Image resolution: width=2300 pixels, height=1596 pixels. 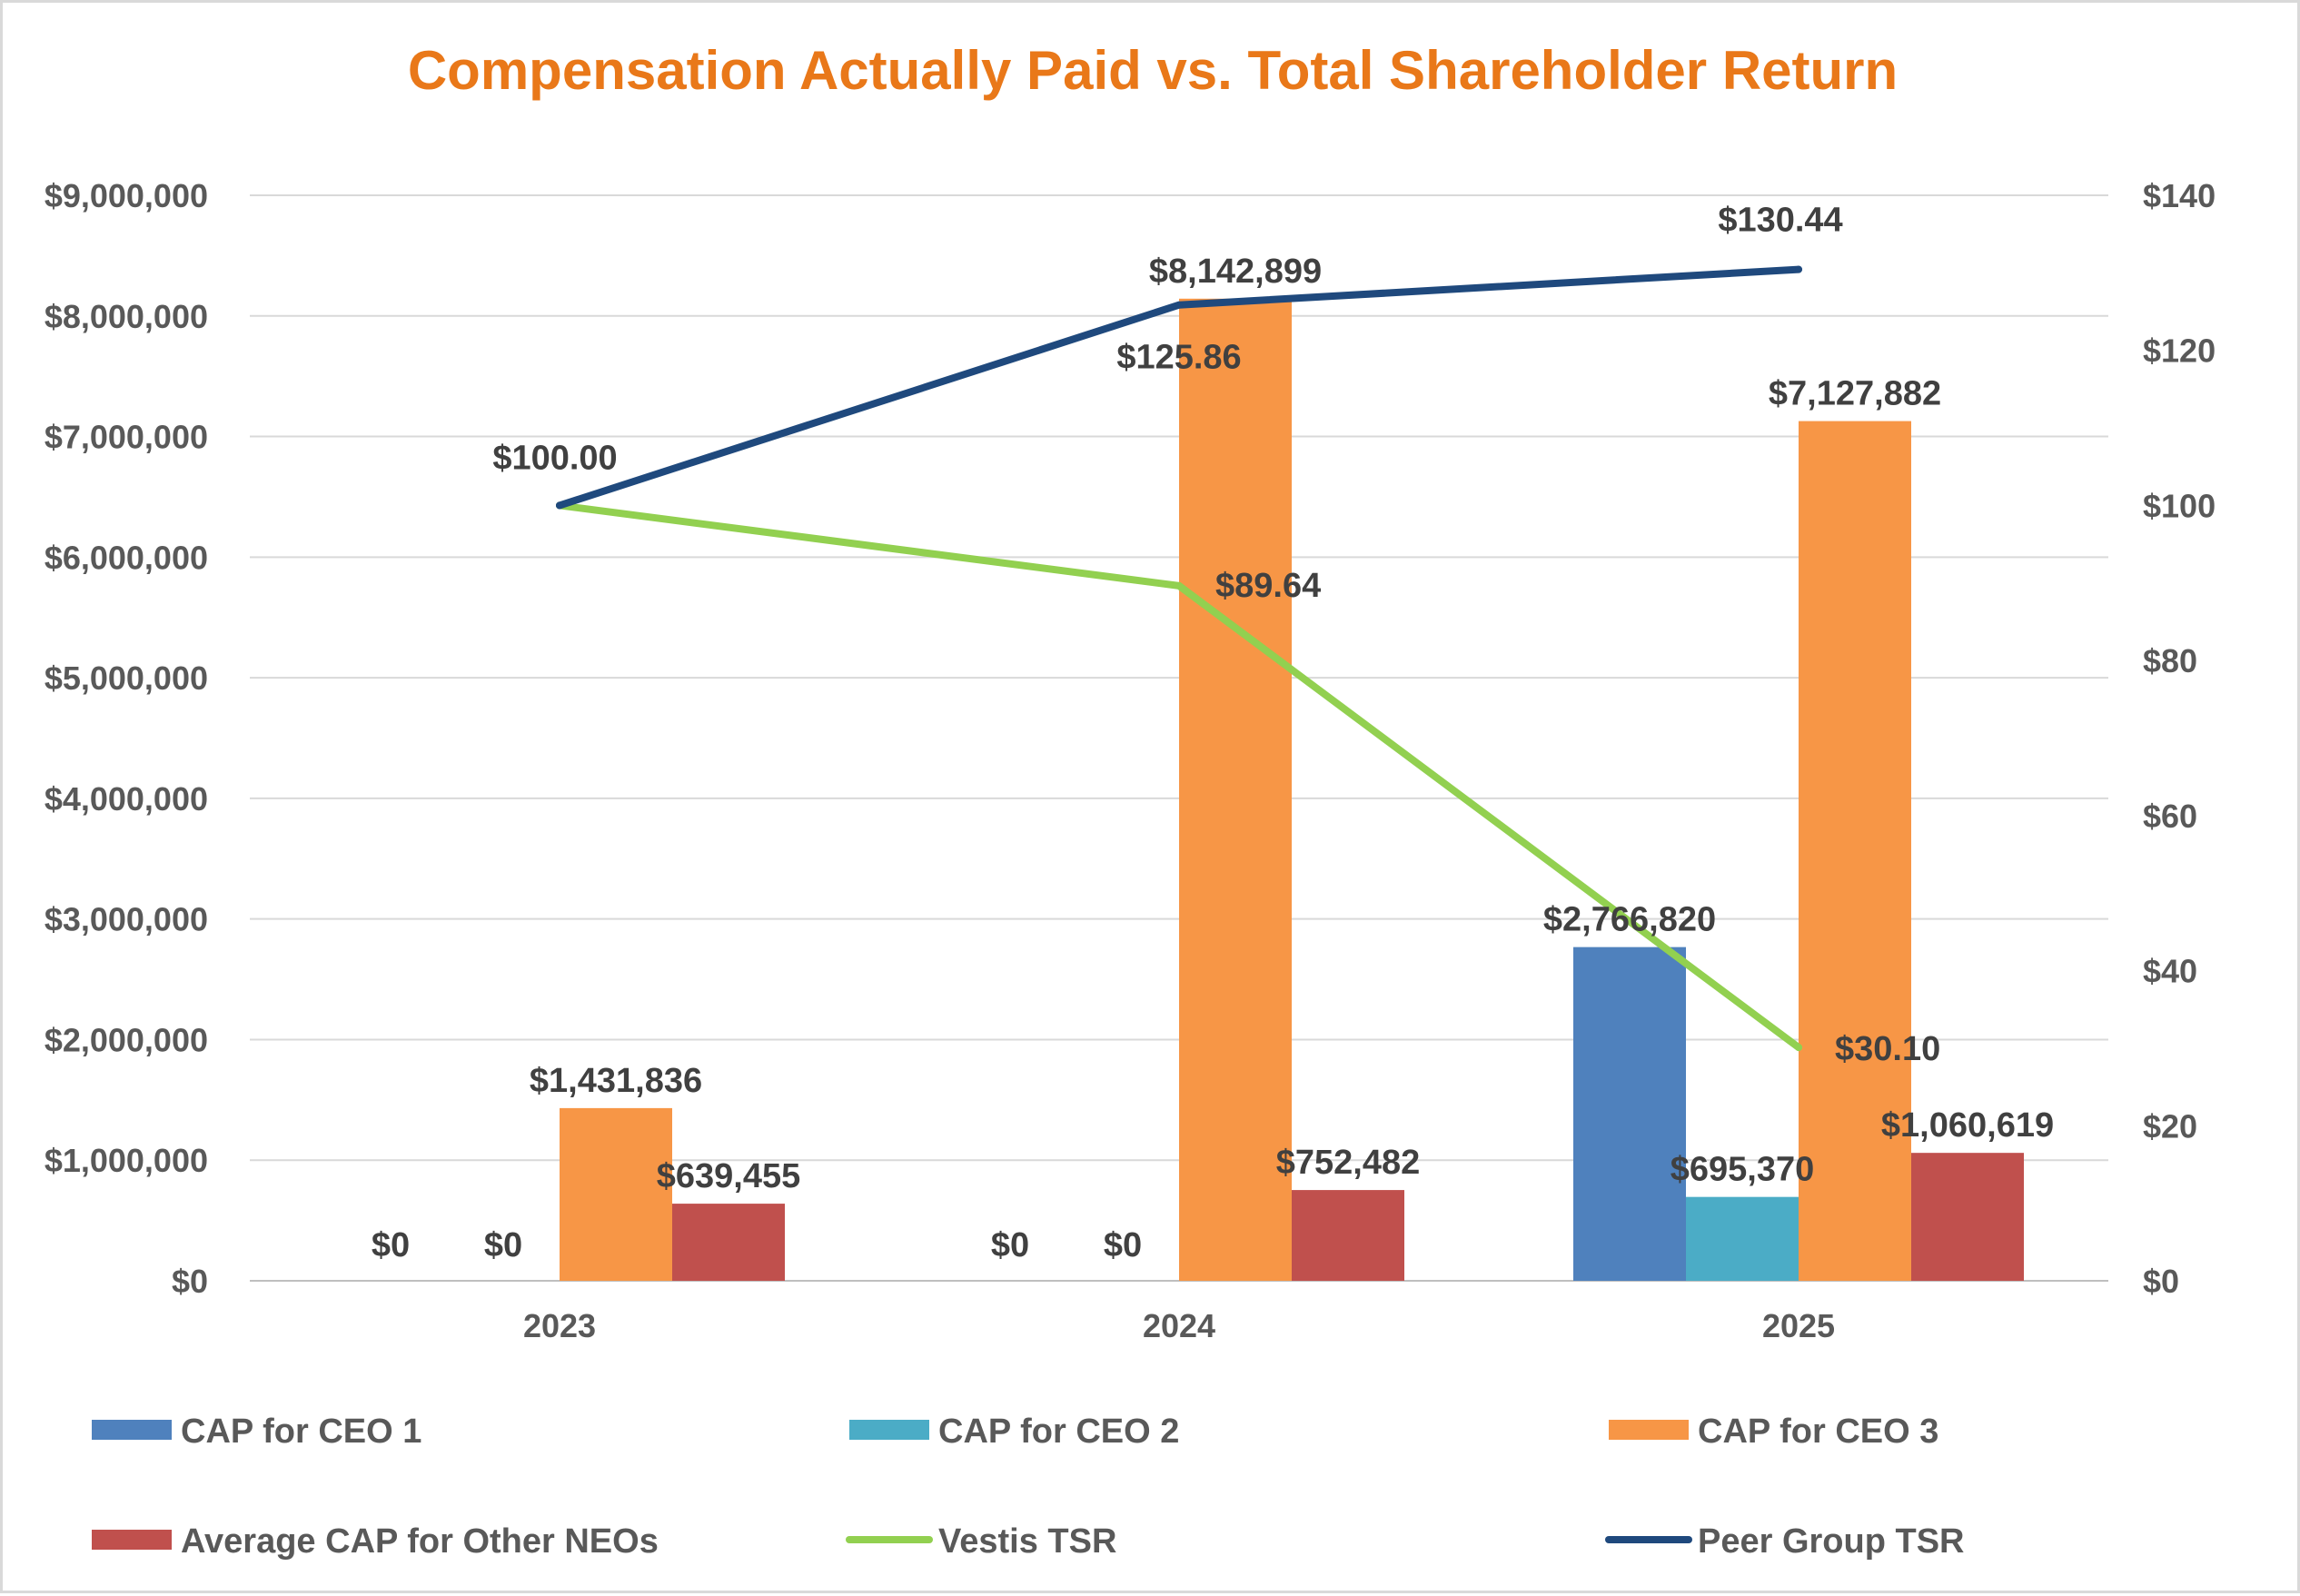 What do you see at coordinates (1629, 920) in the screenshot?
I see `bar-data-label: $2,766,820` at bounding box center [1629, 920].